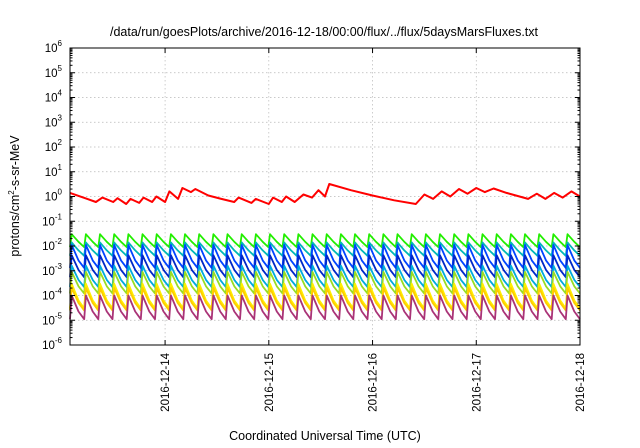 The width and height of the screenshot is (640, 448). I want to click on x-tick-label: 2016-12-16, so click(374, 382).